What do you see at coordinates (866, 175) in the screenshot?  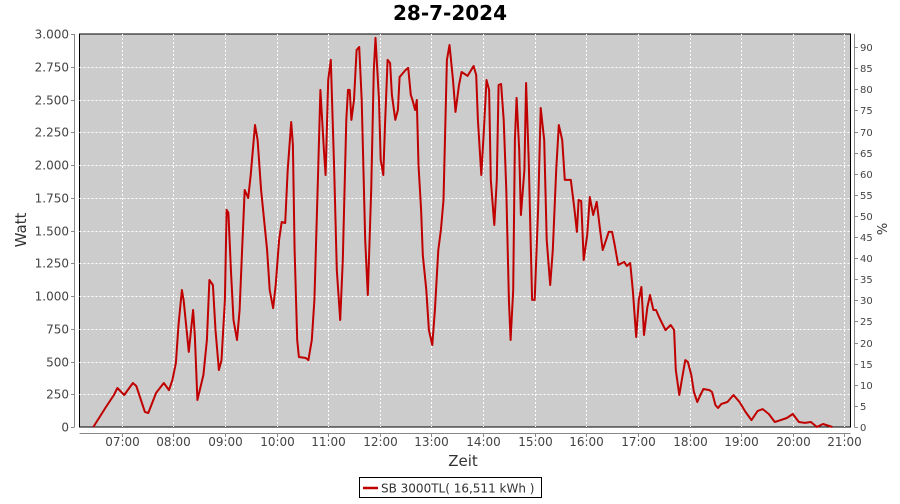 I see `y2-tick-label: 60` at bounding box center [866, 175].